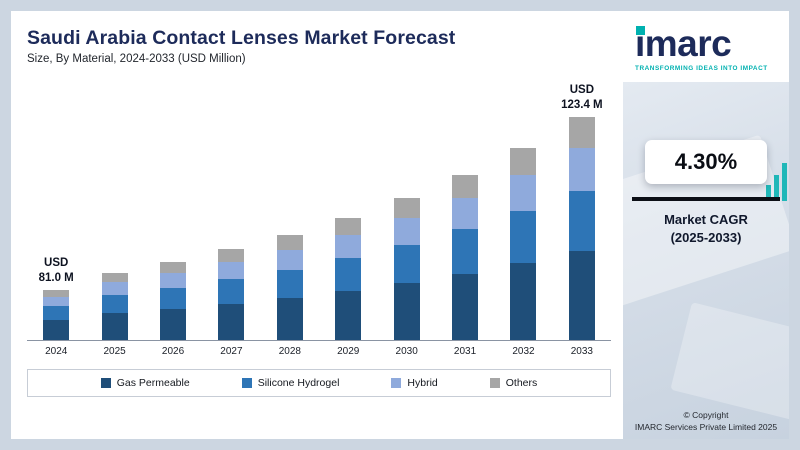  What do you see at coordinates (231, 351) in the screenshot?
I see `x-axis-tick-label: 2027` at bounding box center [231, 351].